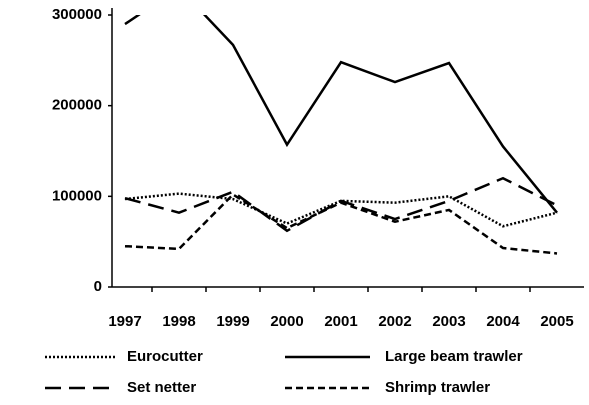 This screenshot has height=405, width=589. What do you see at coordinates (232, 321) in the screenshot?
I see `x-tick-label: 1999` at bounding box center [232, 321].